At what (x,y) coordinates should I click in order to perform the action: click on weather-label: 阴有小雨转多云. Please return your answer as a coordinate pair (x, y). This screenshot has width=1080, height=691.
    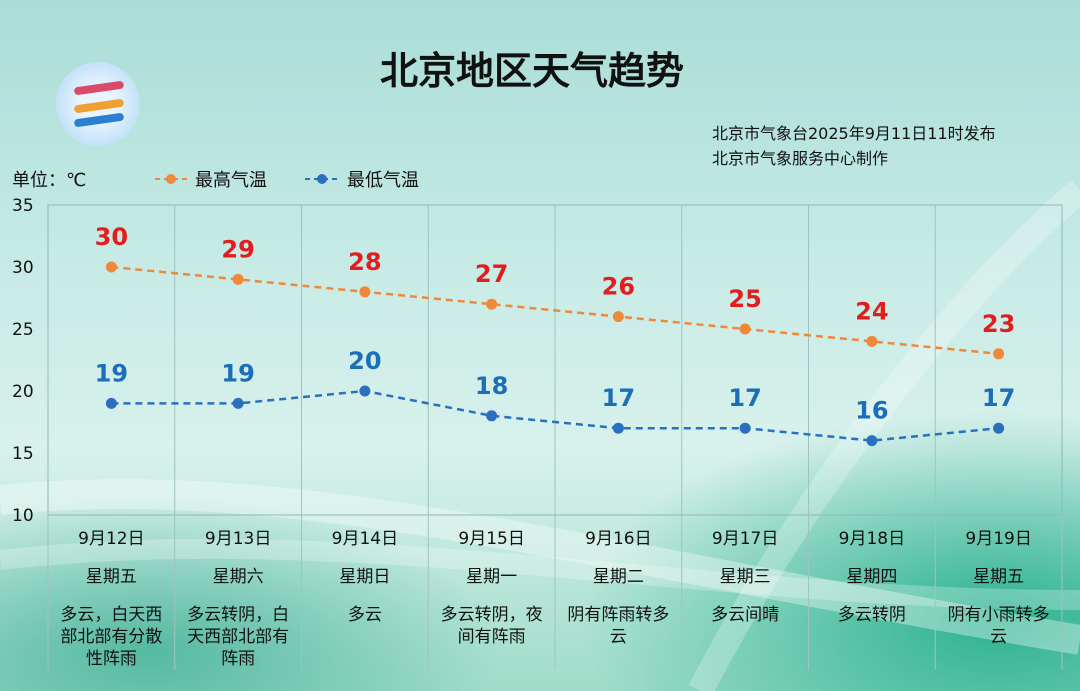
    Looking at the image, I should click on (998, 626).